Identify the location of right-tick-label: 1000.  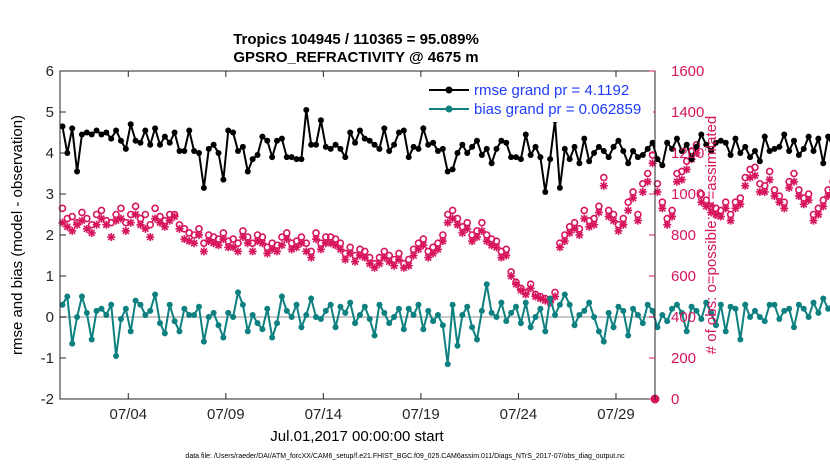
(687, 194).